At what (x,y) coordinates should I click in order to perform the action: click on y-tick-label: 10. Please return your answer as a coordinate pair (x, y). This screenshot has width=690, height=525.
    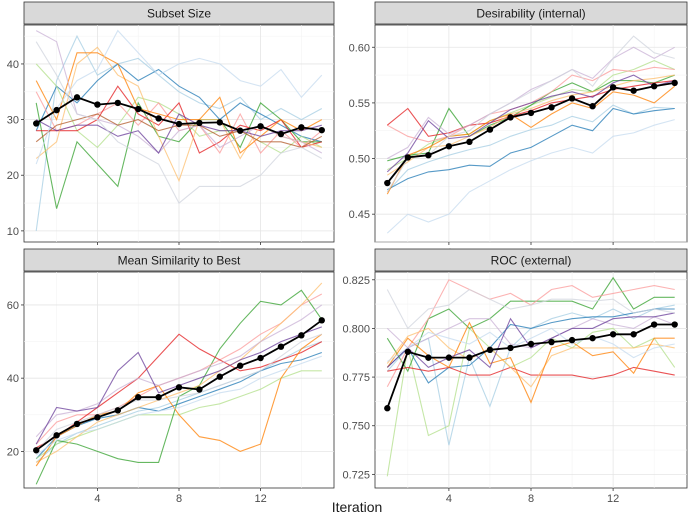
    Looking at the image, I should click on (13, 232).